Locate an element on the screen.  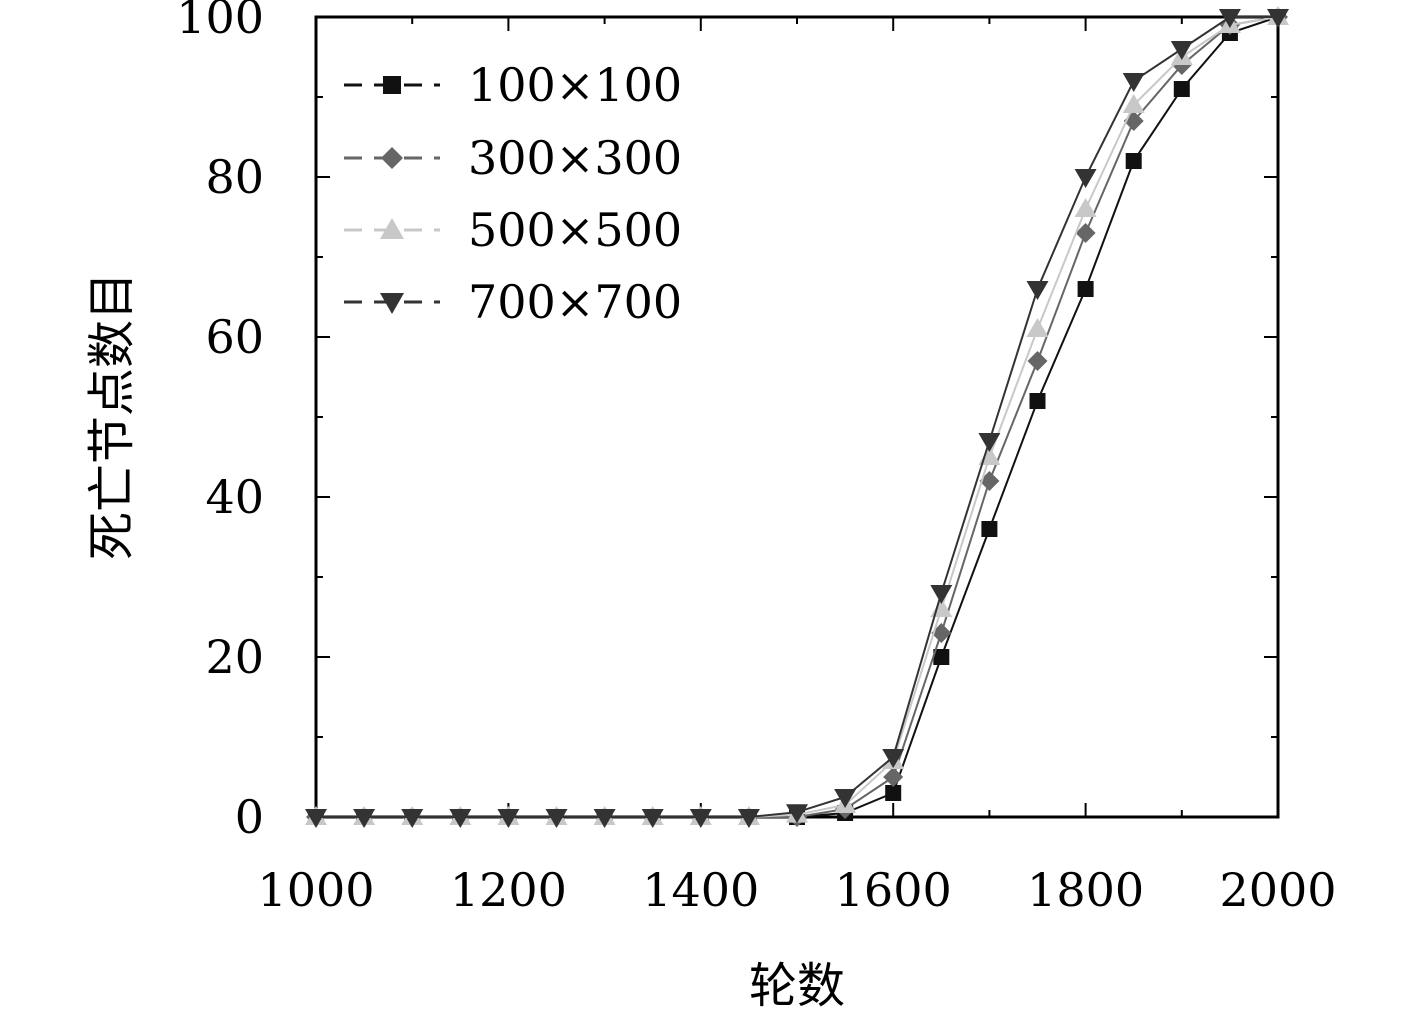
y-axis-title: 死亡节点数目 is located at coordinates (112, 416).